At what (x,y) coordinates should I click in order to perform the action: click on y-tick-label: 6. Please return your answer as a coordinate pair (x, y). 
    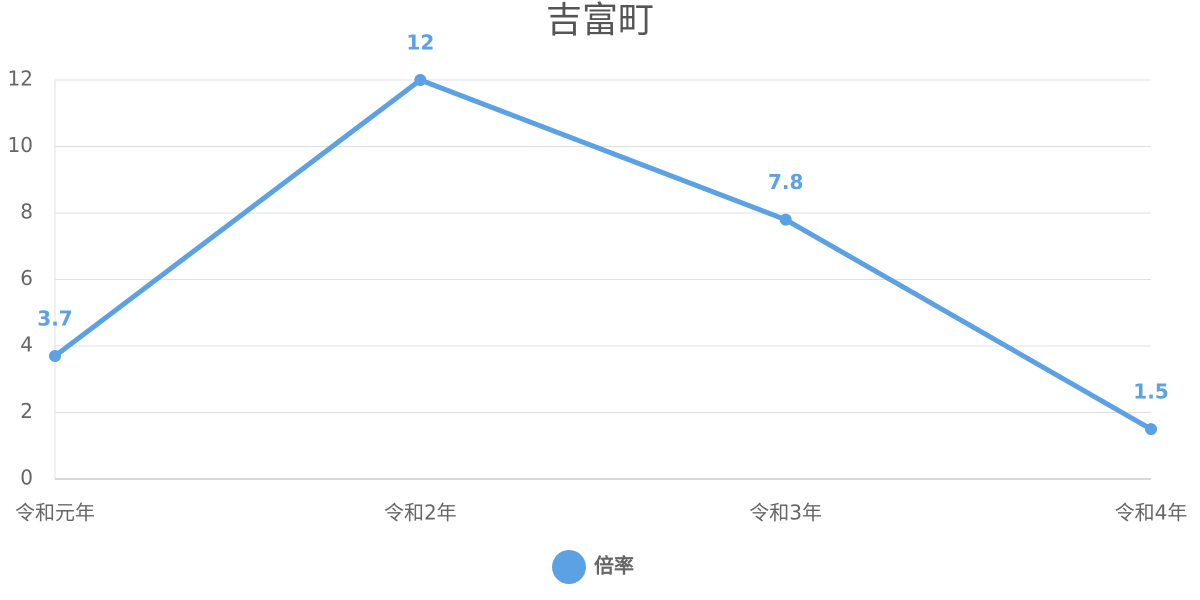
    Looking at the image, I should click on (26, 278).